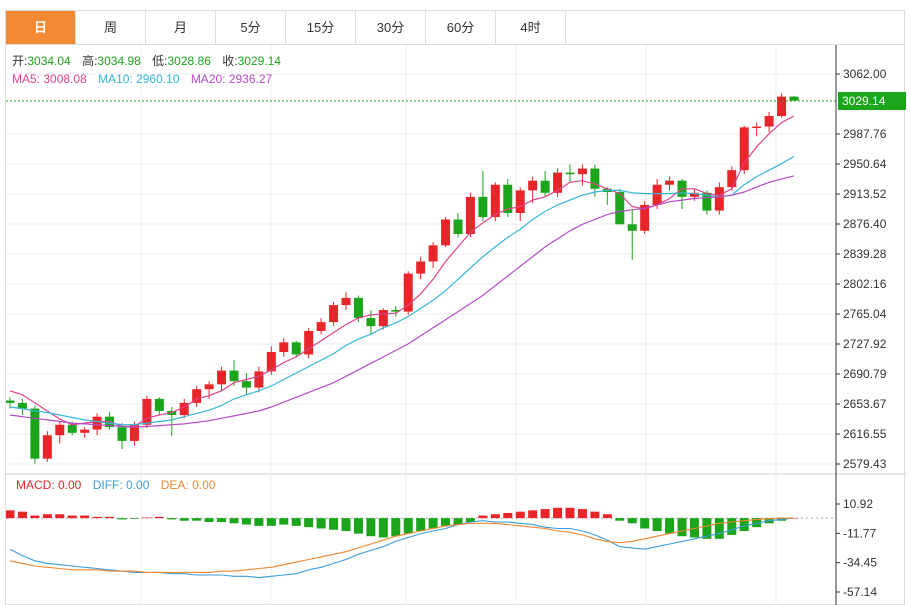 The width and height of the screenshot is (911, 605). I want to click on y-tick-label: 2876.40, so click(865, 224).